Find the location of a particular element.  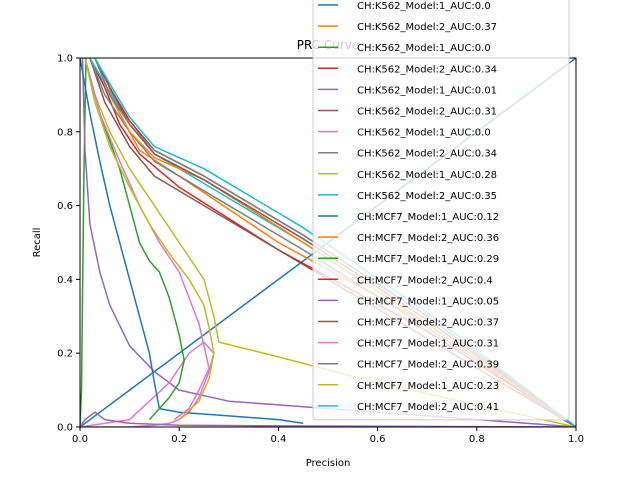

x-tick-label: 1.0 is located at coordinates (576, 439).